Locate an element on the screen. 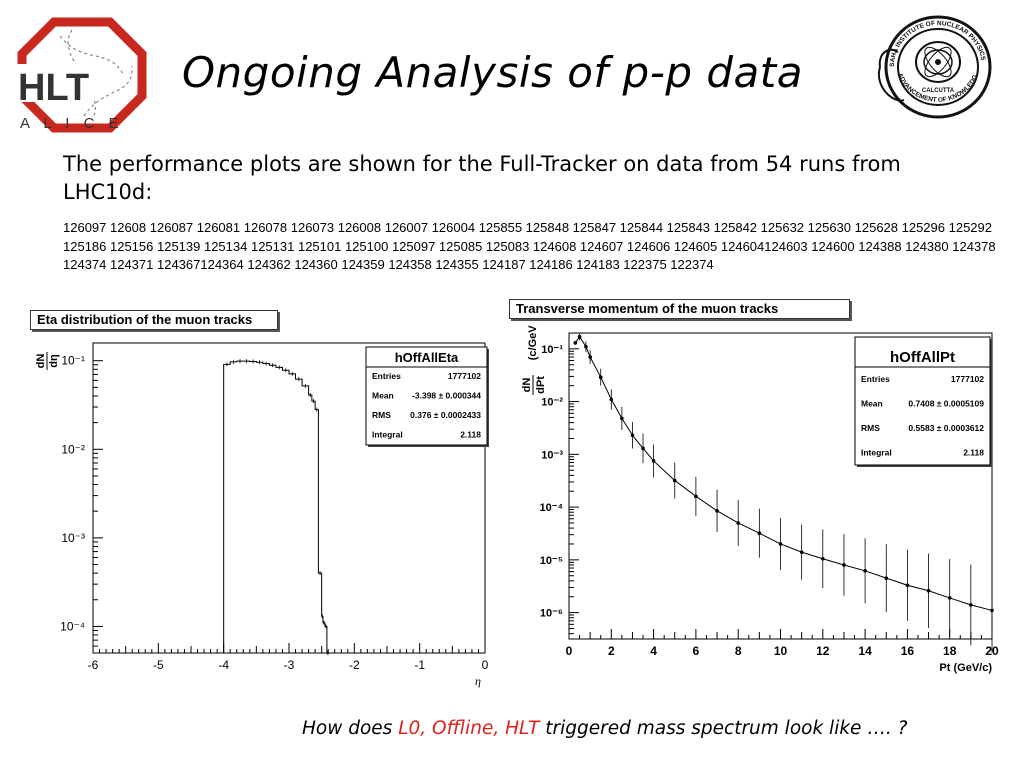 Image resolution: width=1024 pixels, height=768 pixels. pt-y-tick-label: 10⁻⁶ is located at coordinates (551, 614).